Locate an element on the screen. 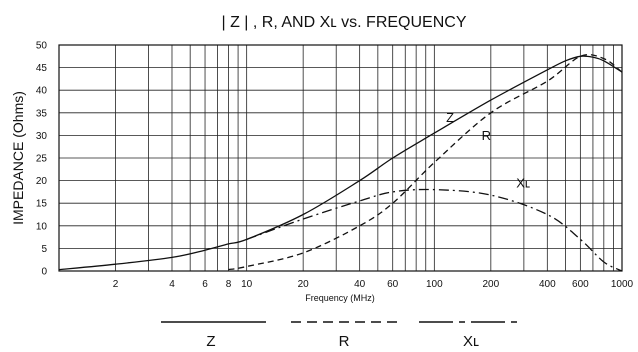 The width and height of the screenshot is (638, 352). x-tick-label: 400 is located at coordinates (547, 284).